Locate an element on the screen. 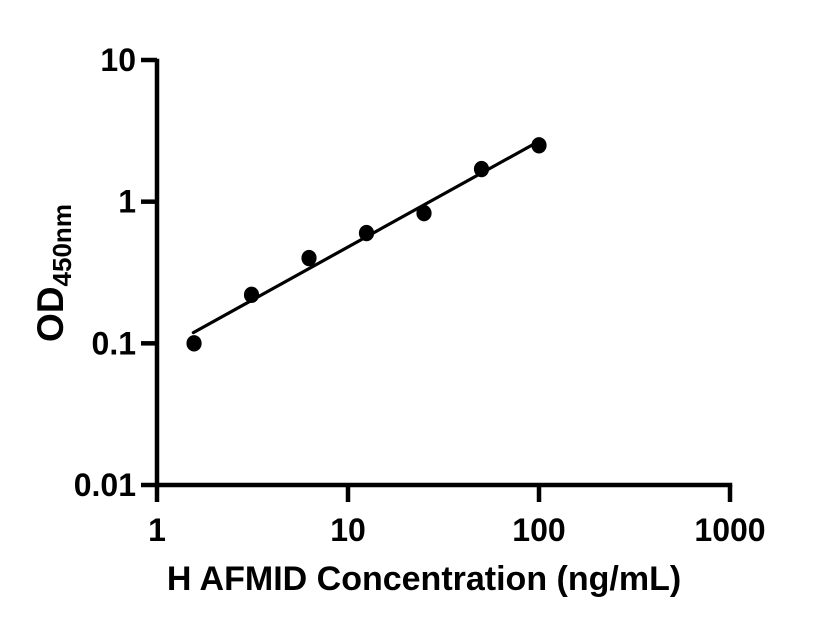 This screenshot has height=640, width=816. y-tick-label: 10 is located at coordinates (118, 60).